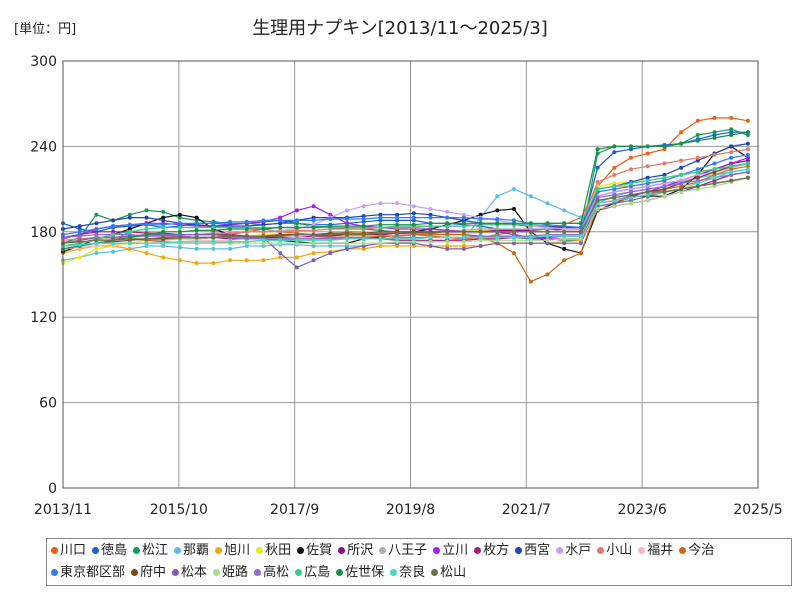 This screenshot has height=600, width=800. What do you see at coordinates (196, 550) in the screenshot?
I see `legend-label: 那覇` at bounding box center [196, 550].